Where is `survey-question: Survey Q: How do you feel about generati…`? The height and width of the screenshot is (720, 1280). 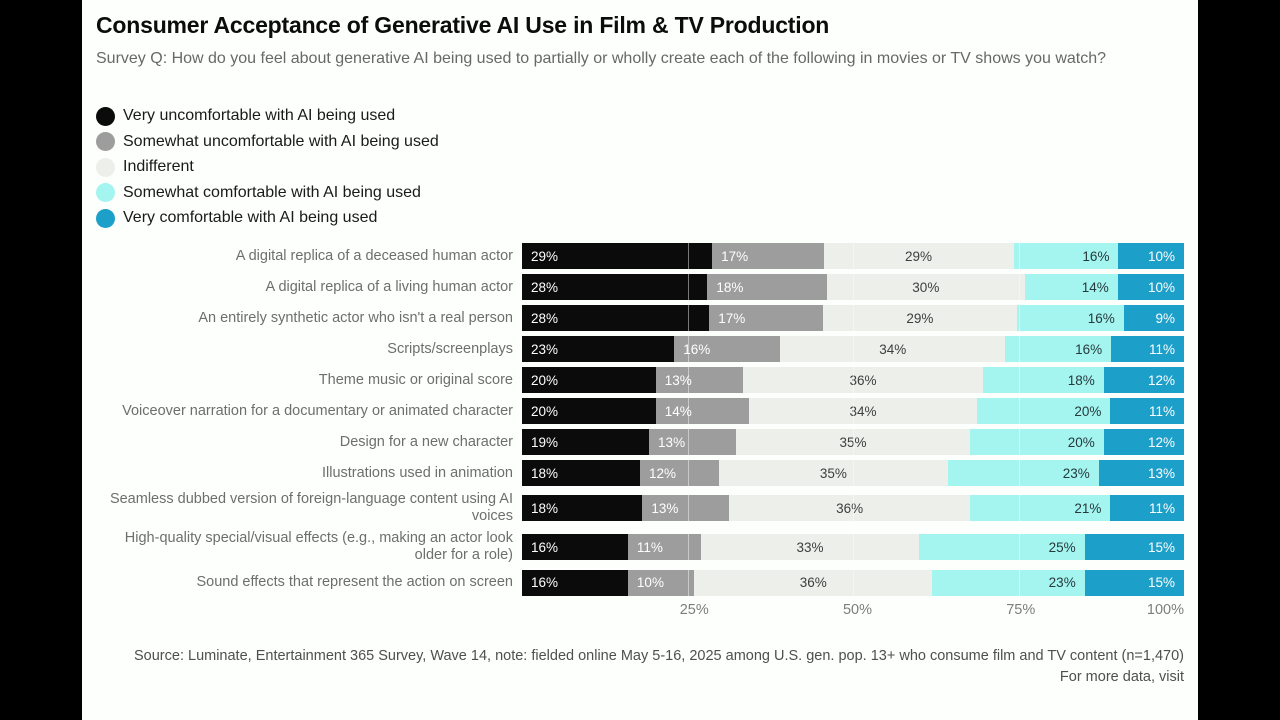 survey-question: Survey Q: How do you feel about generati… is located at coordinates (601, 58).